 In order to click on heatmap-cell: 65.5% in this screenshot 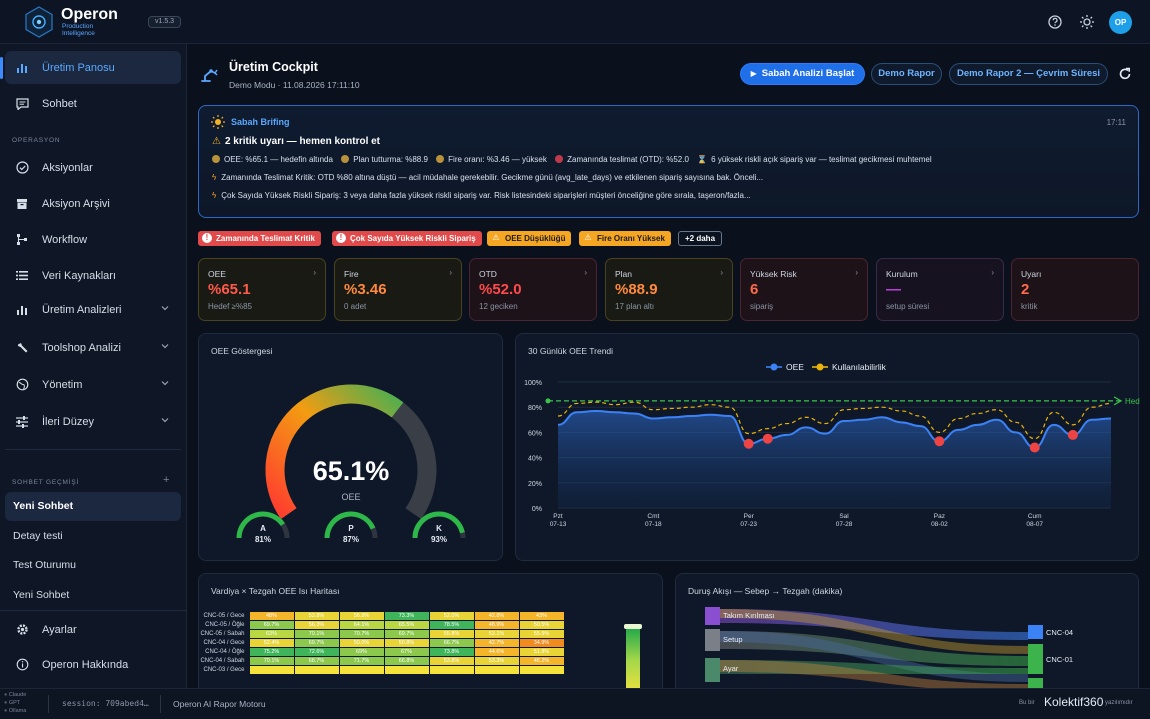, I will do `click(406, 625)`.